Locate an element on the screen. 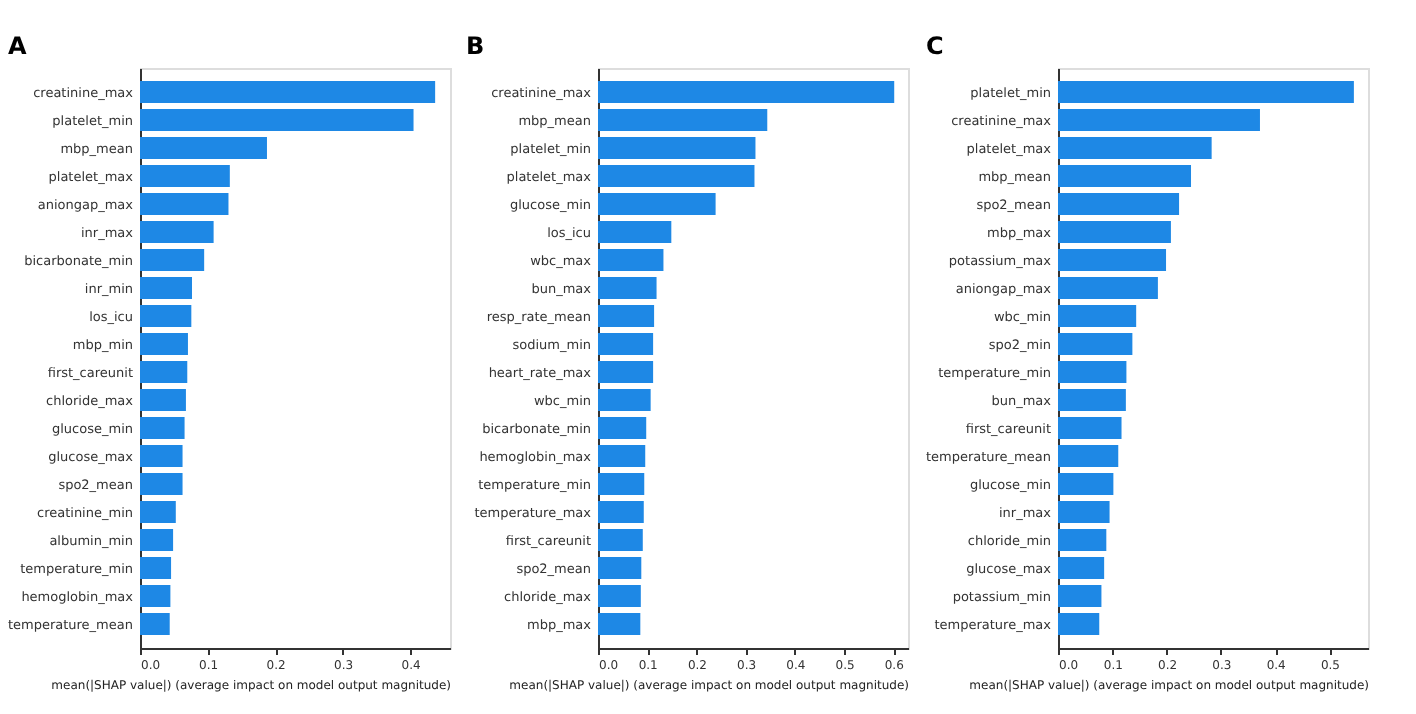  chart-title: B is located at coordinates (475, 46).